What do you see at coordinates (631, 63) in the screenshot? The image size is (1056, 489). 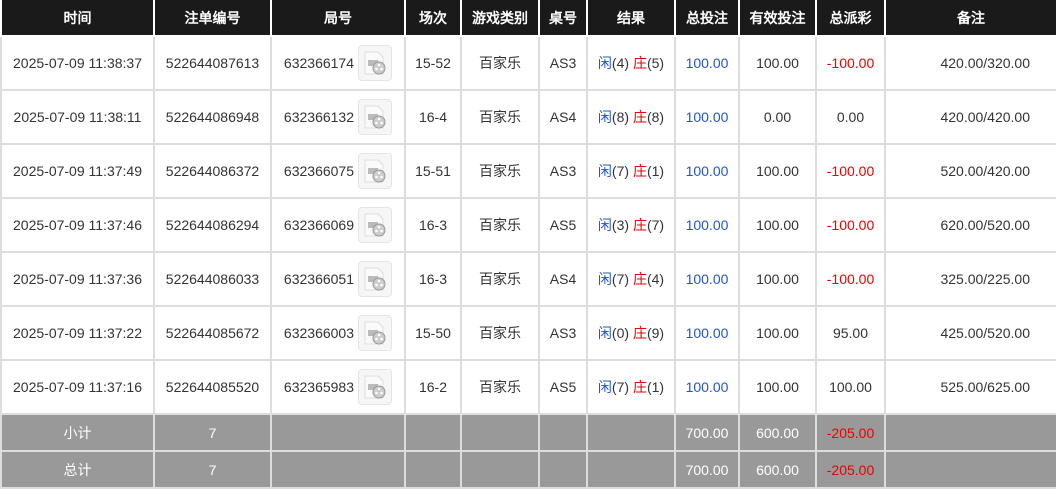 I see `result: 闲(4) 庄(5)` at bounding box center [631, 63].